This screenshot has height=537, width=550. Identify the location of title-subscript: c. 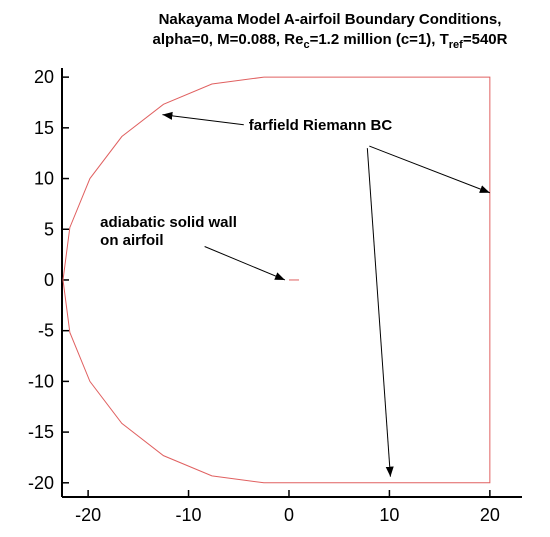
(306, 45).